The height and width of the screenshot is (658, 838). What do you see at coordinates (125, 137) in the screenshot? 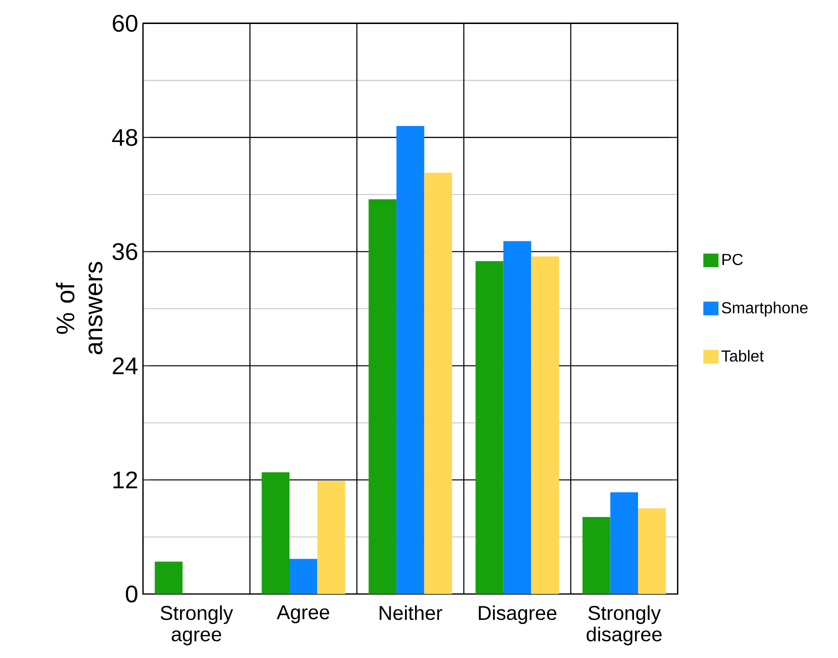
I see `y-tick-label: 48` at bounding box center [125, 137].